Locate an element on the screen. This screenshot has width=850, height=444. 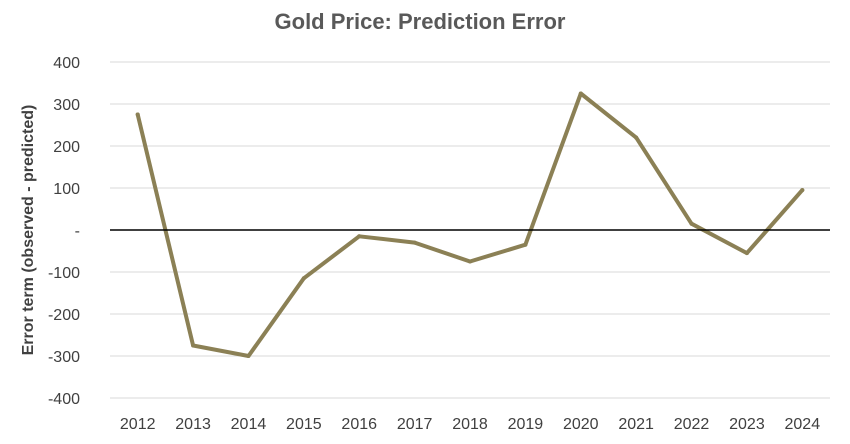
x-tick-label: 2023 is located at coordinates (747, 424).